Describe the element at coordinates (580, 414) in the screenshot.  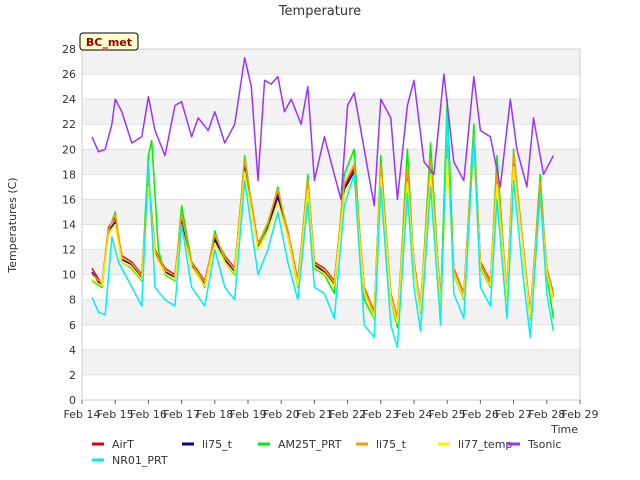
I see `x-tick-label: Feb 29` at that location.